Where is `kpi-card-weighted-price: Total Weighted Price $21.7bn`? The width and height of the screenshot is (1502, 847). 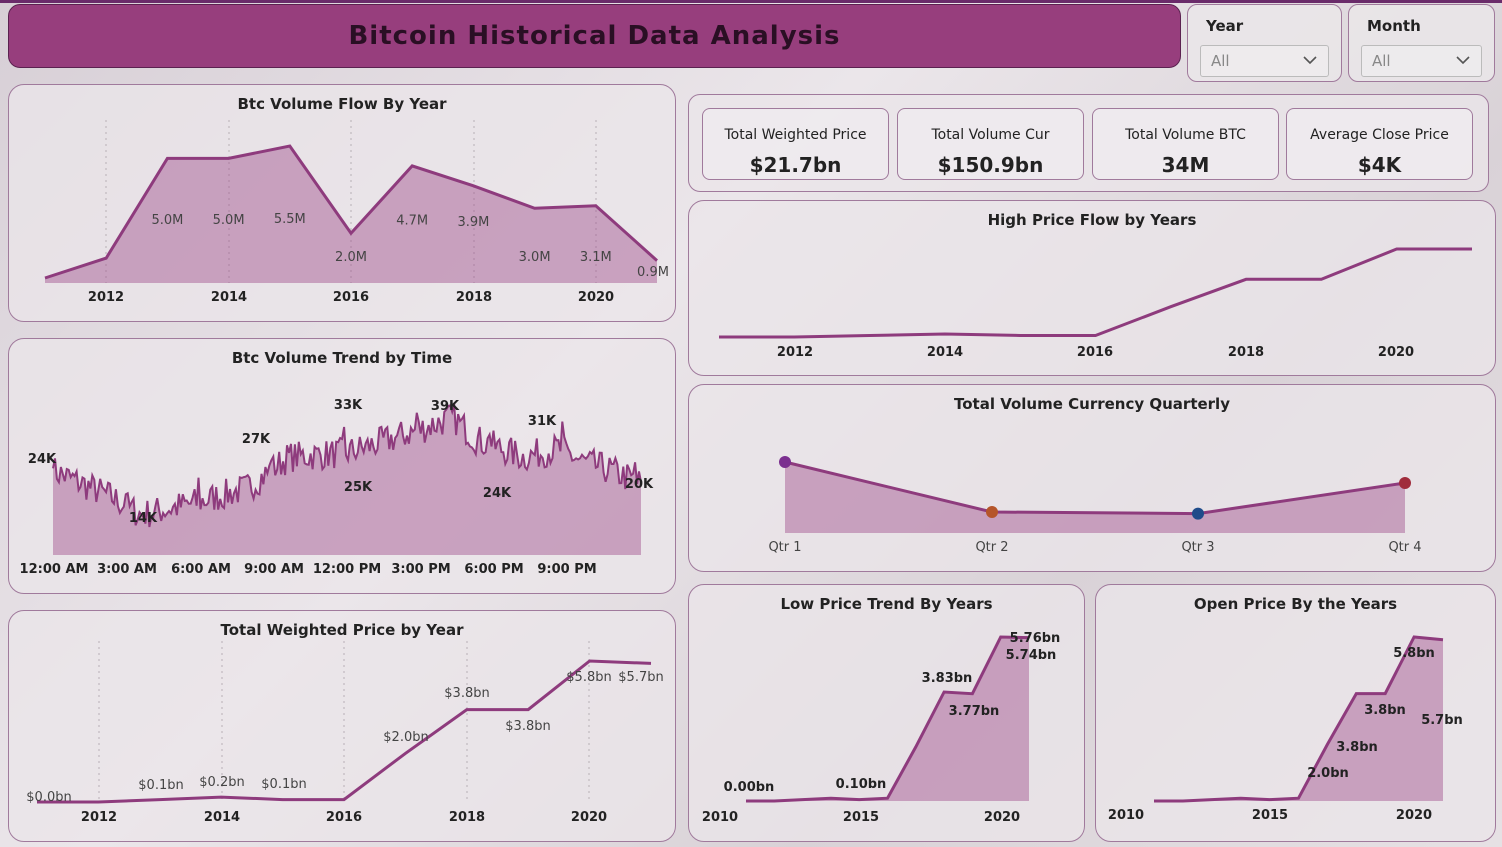
kpi-card-weighted-price: Total Weighted Price $21.7bn is located at coordinates (795, 144).